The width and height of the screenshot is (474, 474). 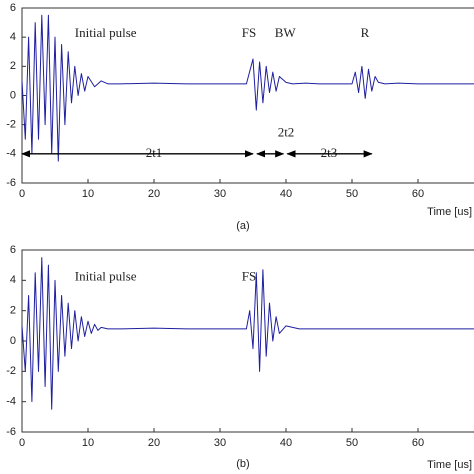 I want to click on annotation: R, so click(x=365, y=32).